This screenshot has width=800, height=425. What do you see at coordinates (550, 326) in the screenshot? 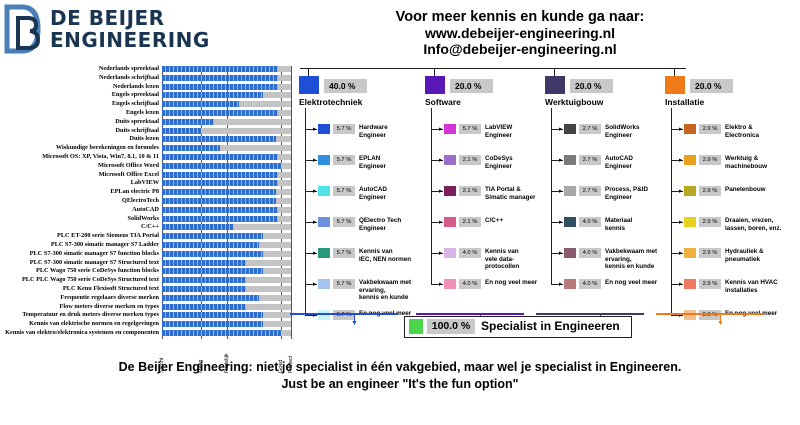
I see `specialist-label: Specialist in Engineeren` at bounding box center [550, 326].